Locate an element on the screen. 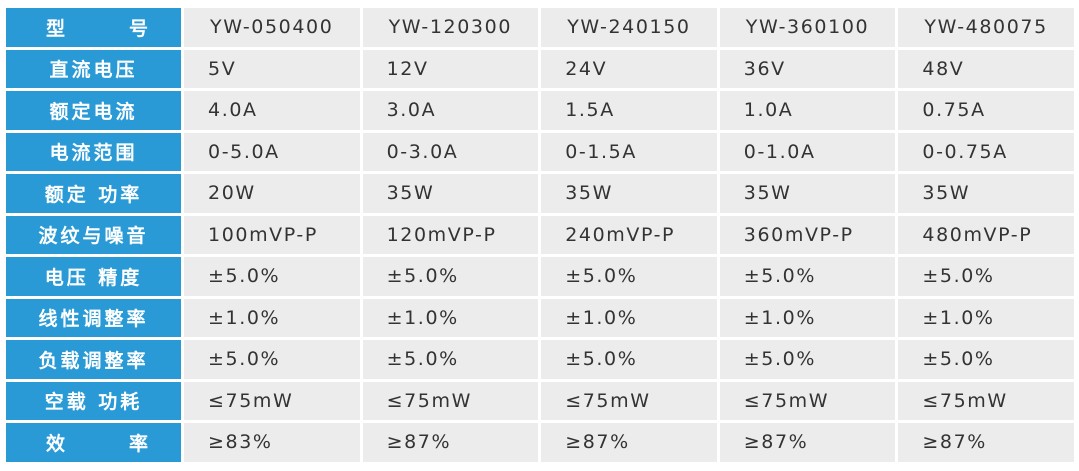  value-cell: 3.0A is located at coordinates (449, 110).